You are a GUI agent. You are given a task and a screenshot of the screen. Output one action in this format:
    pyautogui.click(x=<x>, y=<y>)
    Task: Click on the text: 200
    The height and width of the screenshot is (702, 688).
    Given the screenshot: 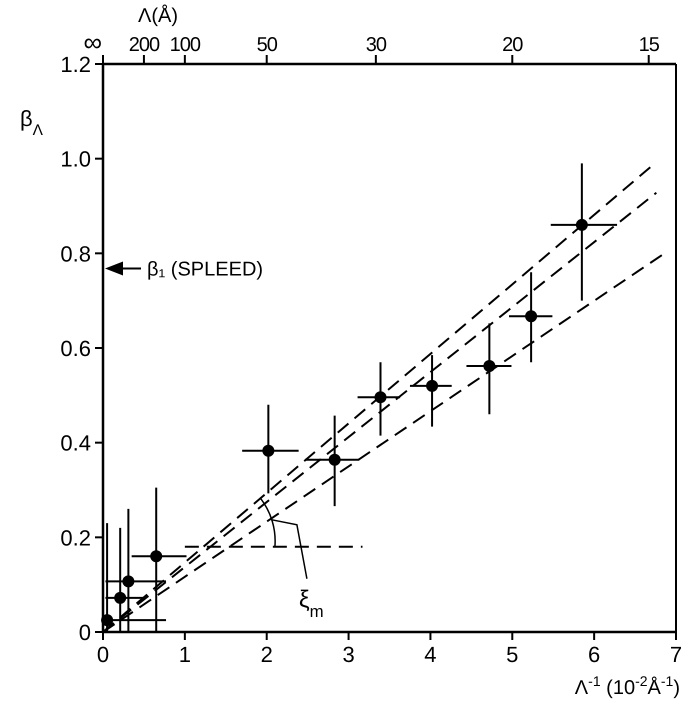 What is the action you would take?
    pyautogui.click(x=144, y=45)
    